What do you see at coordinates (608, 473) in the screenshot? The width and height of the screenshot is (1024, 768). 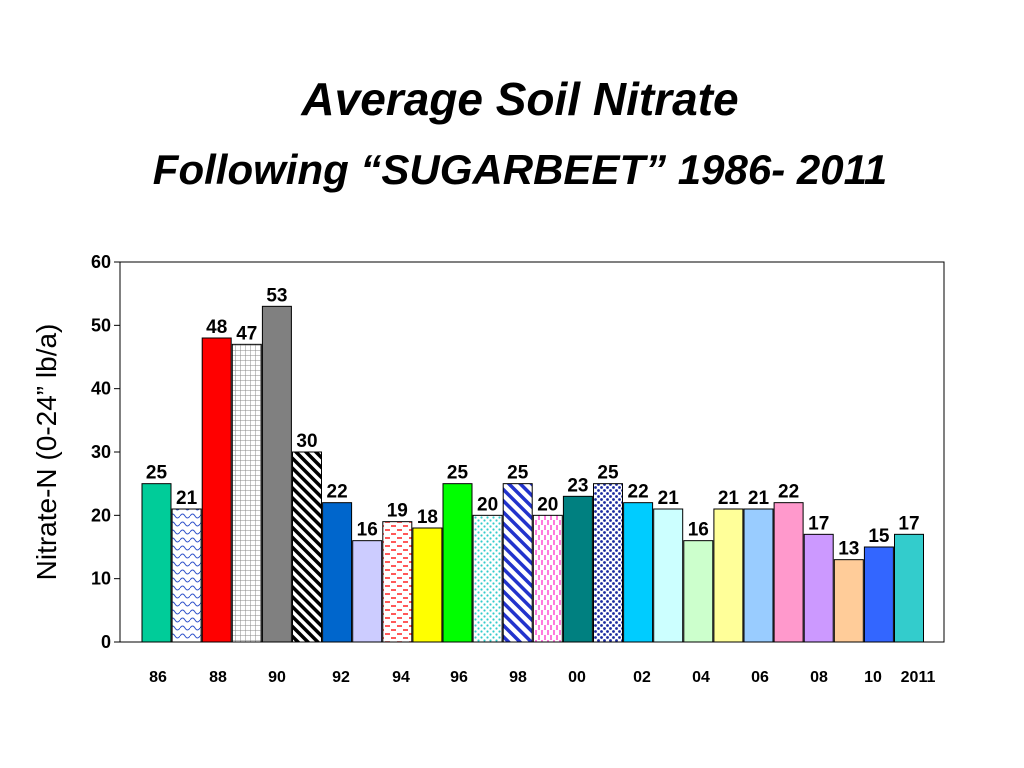 I see `data-label-2001: 25` at bounding box center [608, 473].